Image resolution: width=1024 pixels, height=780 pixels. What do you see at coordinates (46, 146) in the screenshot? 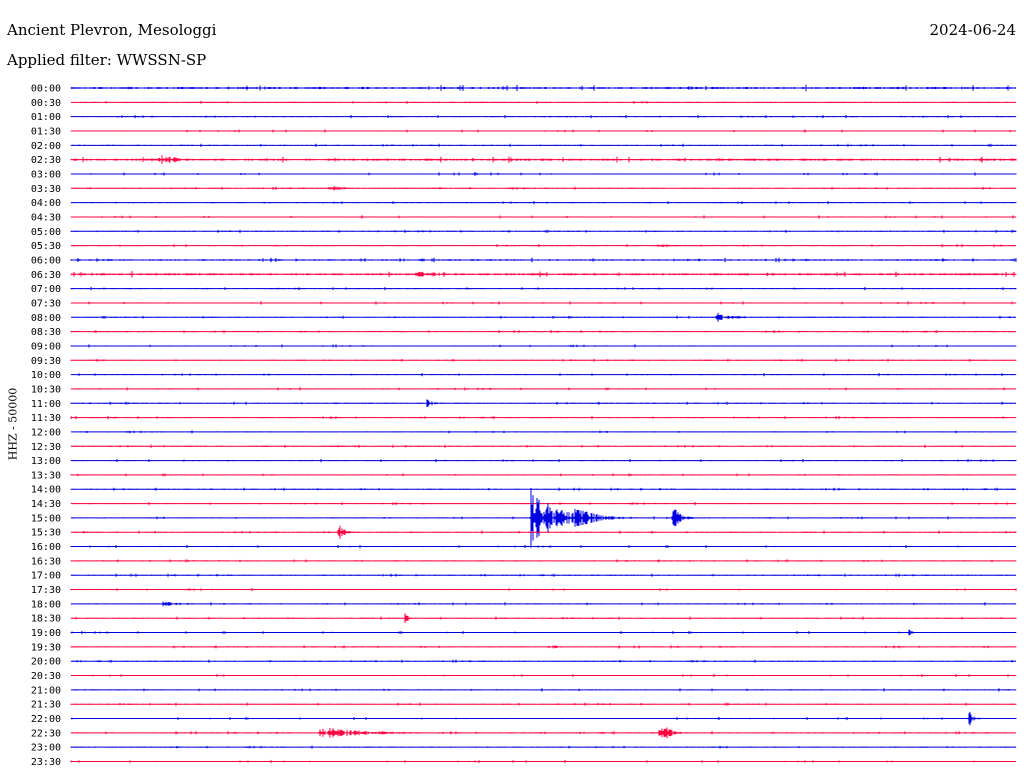
I see `row-time-label: 02:00` at bounding box center [46, 146].